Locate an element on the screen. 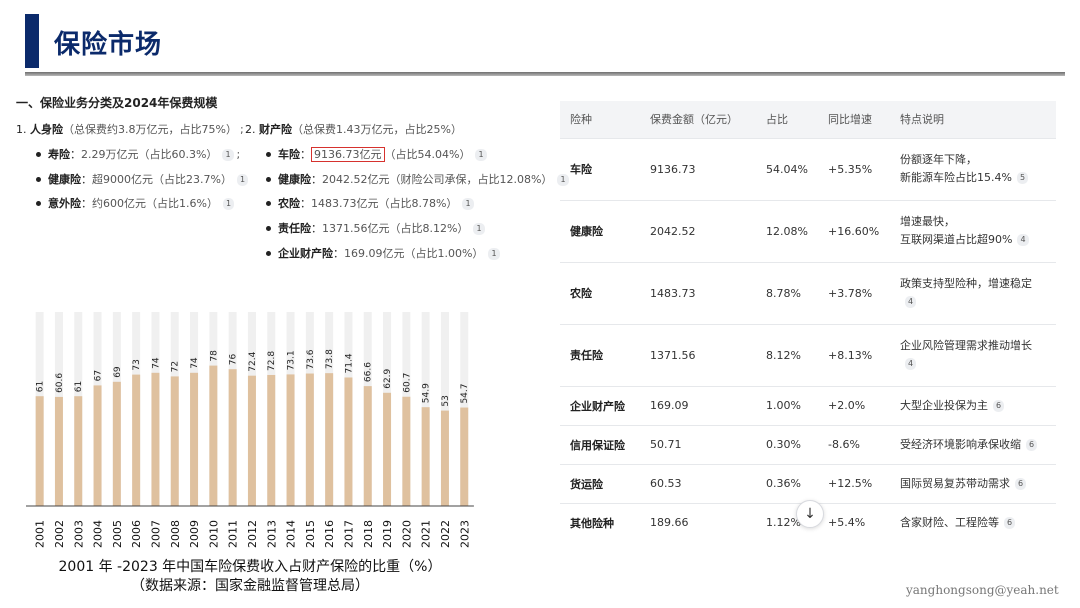 This screenshot has height=608, width=1080. cell-share: 54.04% is located at coordinates (787, 168).